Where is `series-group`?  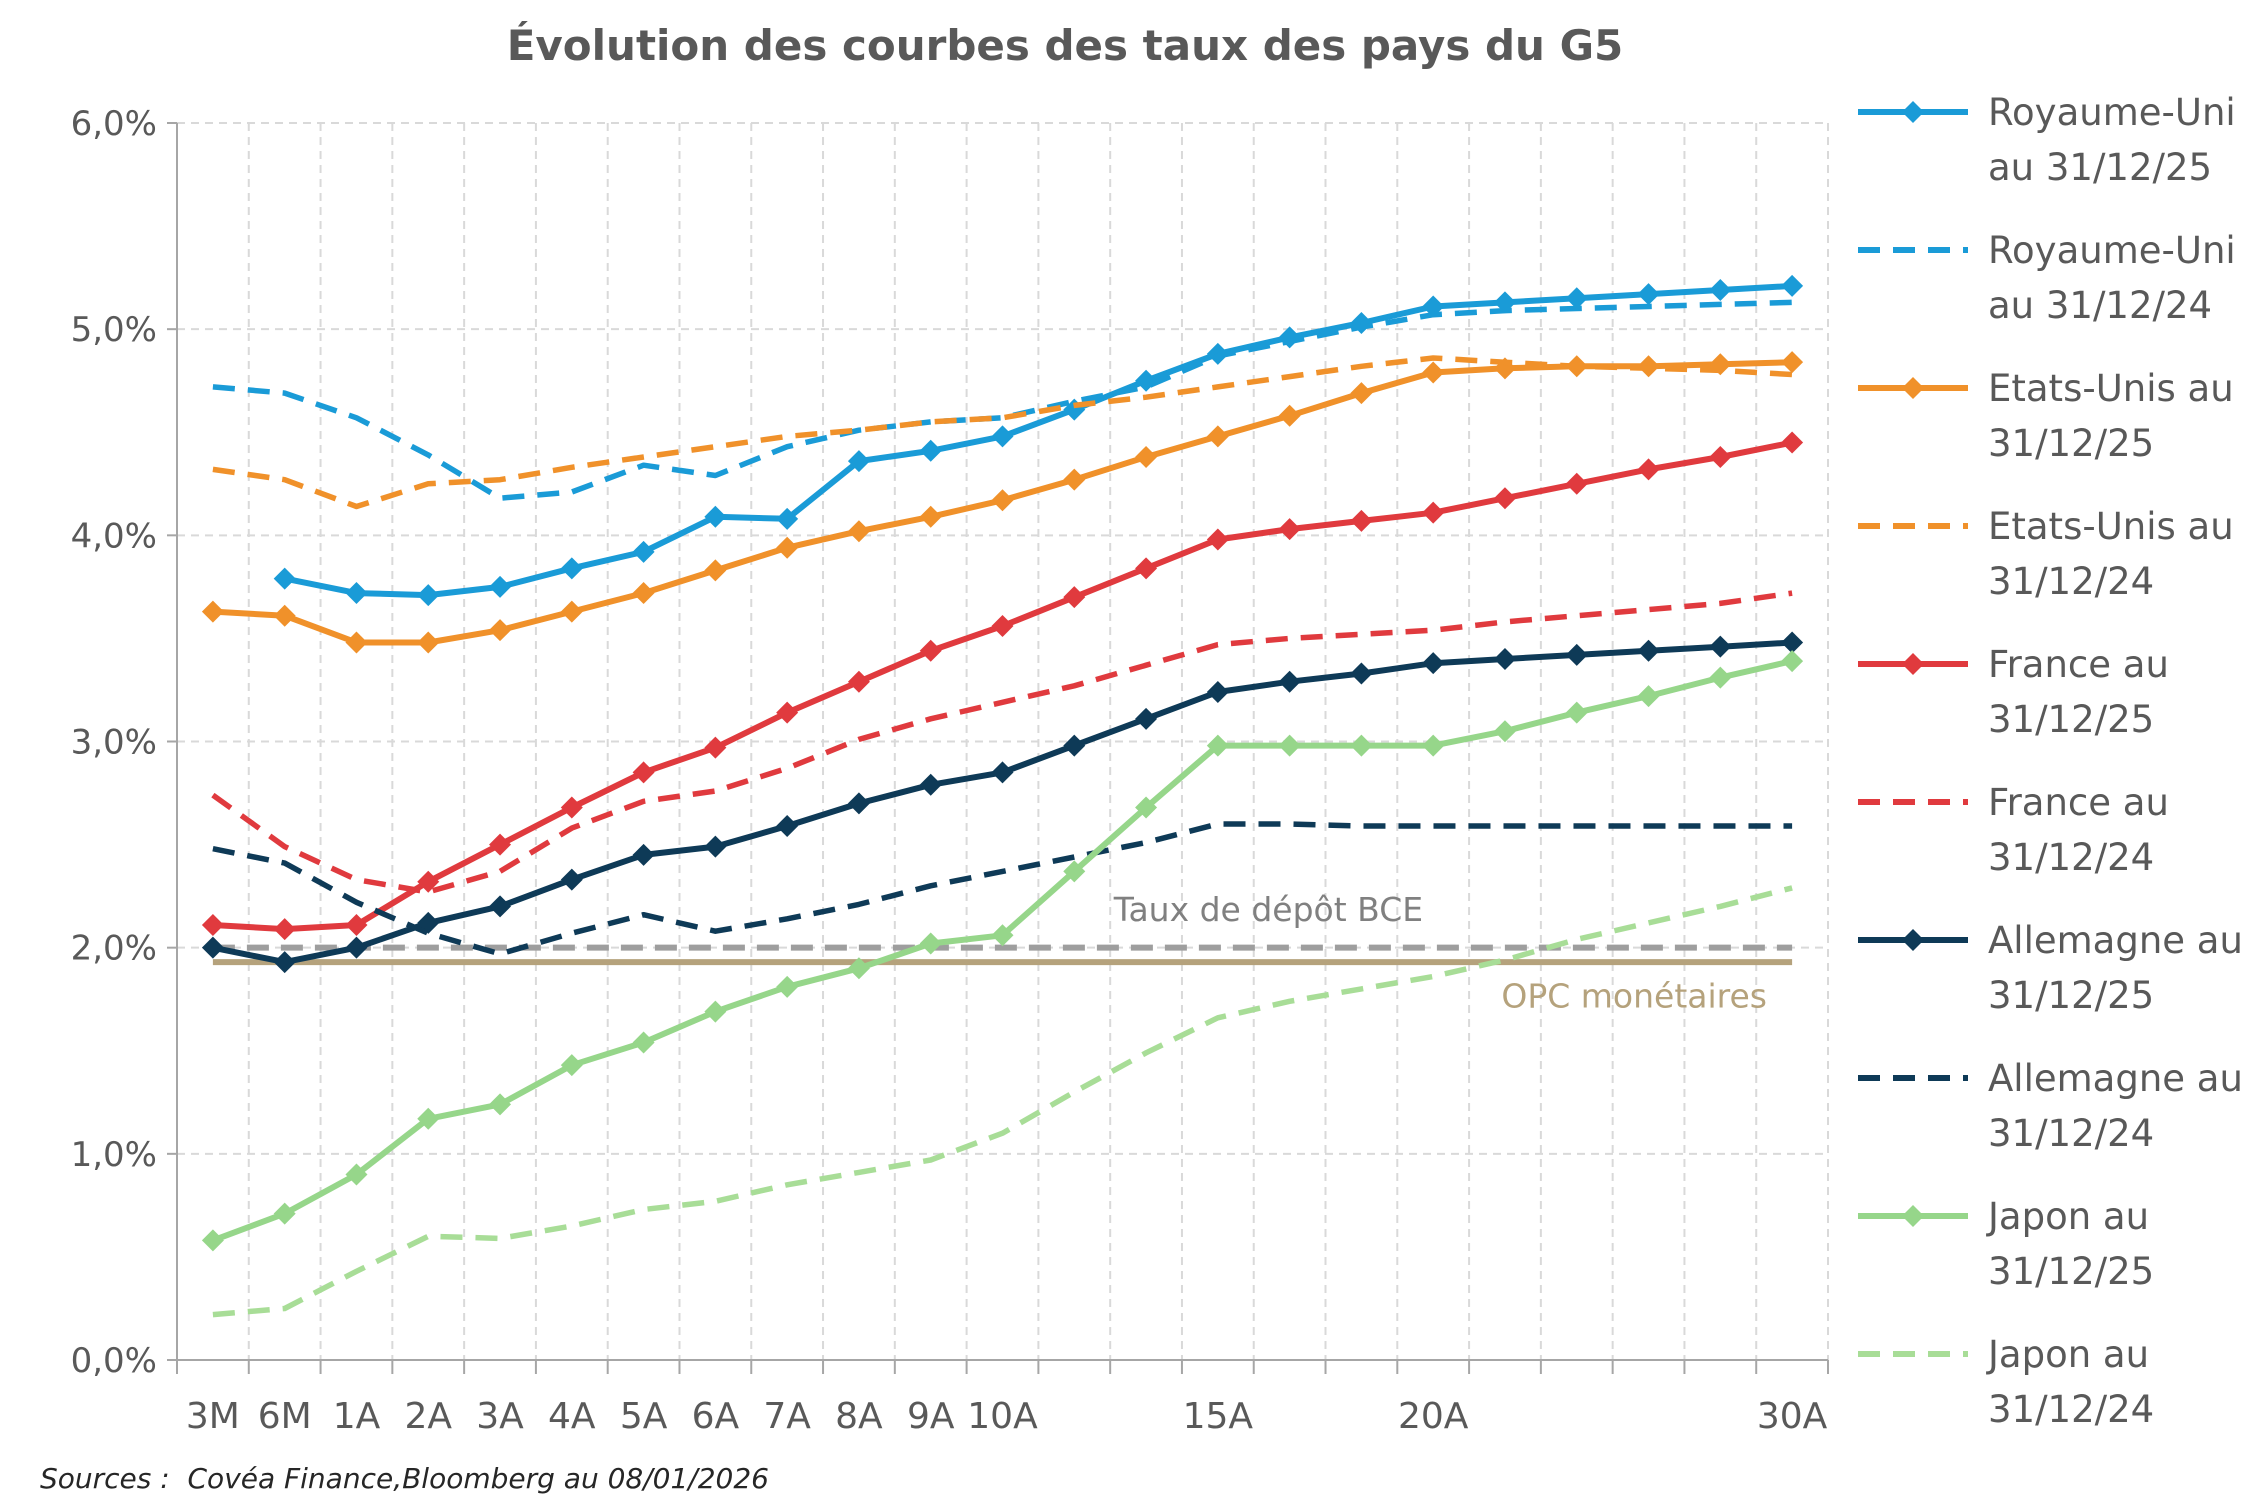
series-group is located at coordinates (1002, 502).